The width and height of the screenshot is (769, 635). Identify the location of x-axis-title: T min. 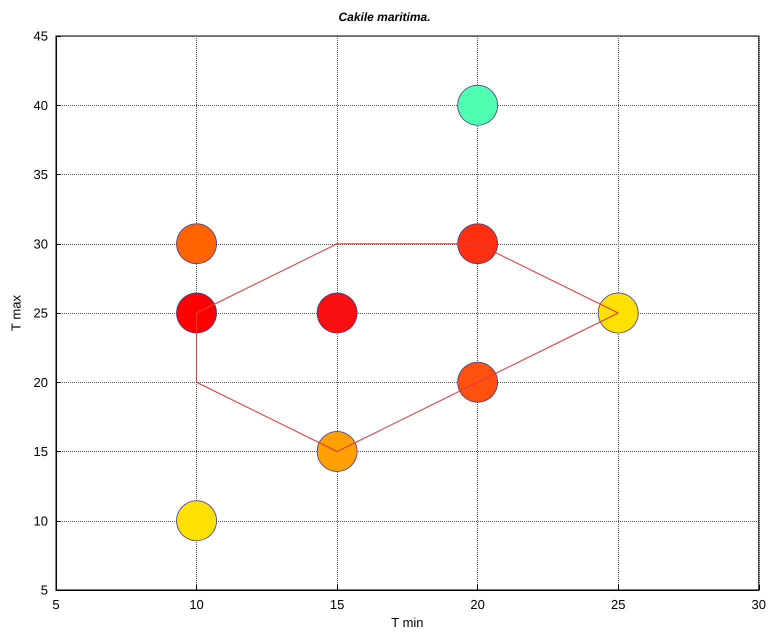
(407, 622).